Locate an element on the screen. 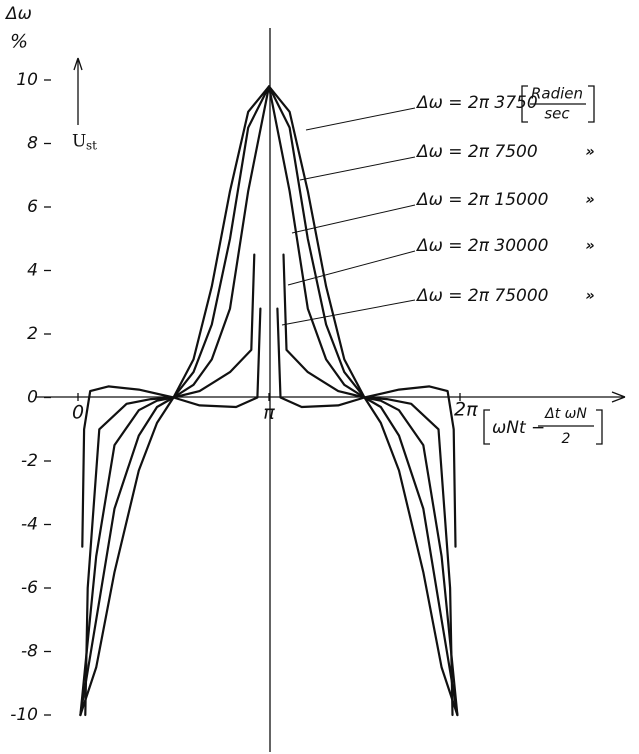  y-unit: % is located at coordinates (19, 42).